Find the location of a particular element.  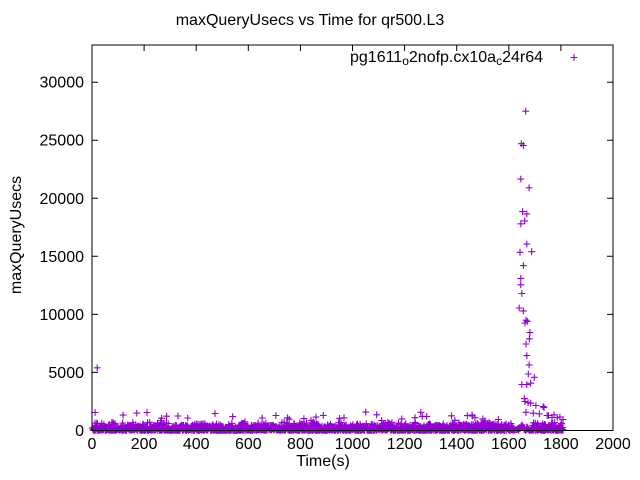

chart-title: maxQueryUsecs vs Time for qr500.L3 is located at coordinates (310, 20).